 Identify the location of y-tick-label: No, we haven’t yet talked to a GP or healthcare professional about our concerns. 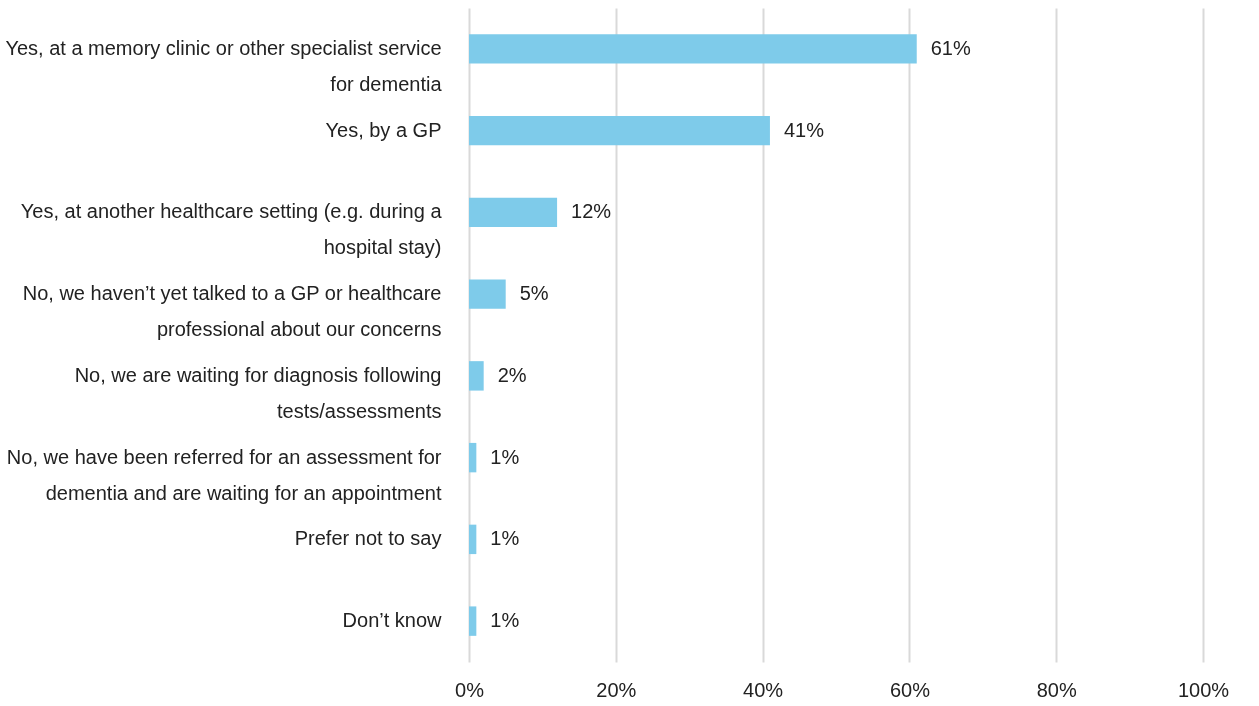
(232, 311).